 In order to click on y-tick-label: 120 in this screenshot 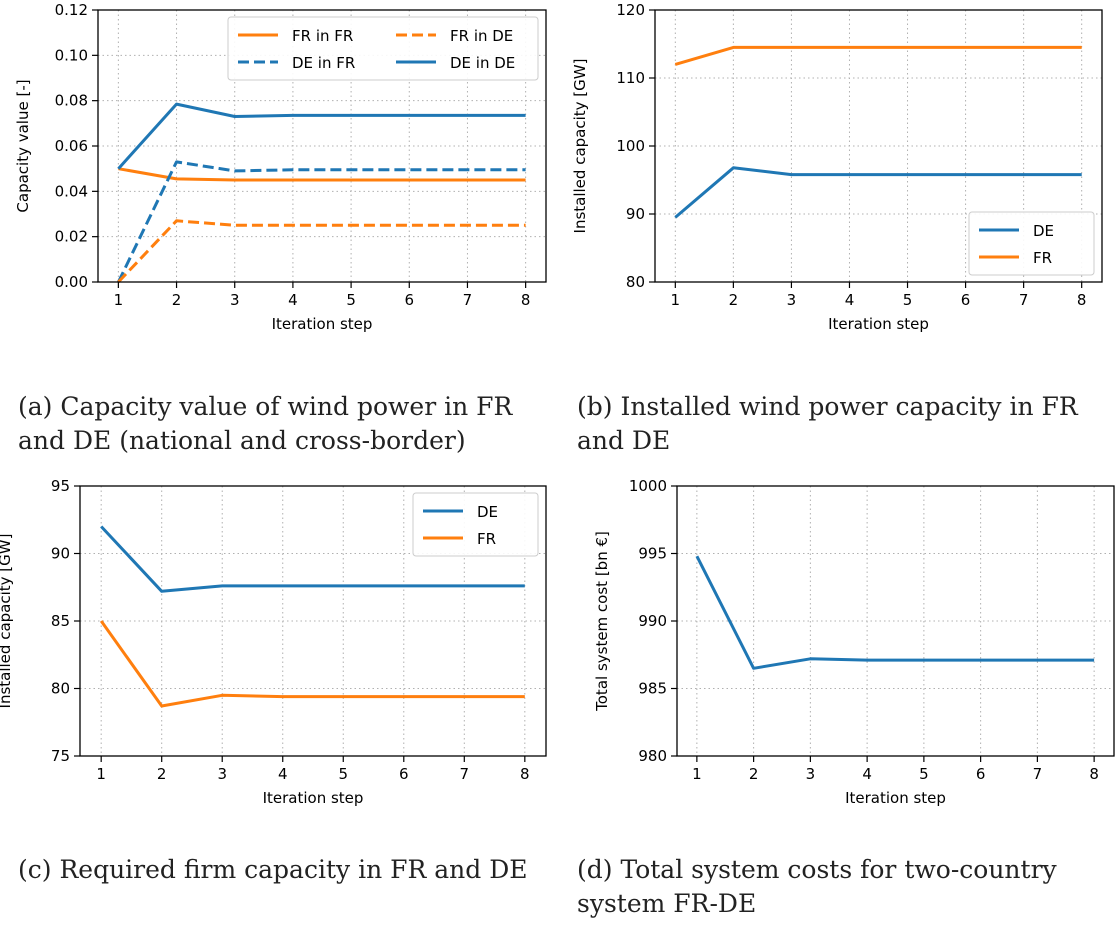, I will do `click(630, 10)`.